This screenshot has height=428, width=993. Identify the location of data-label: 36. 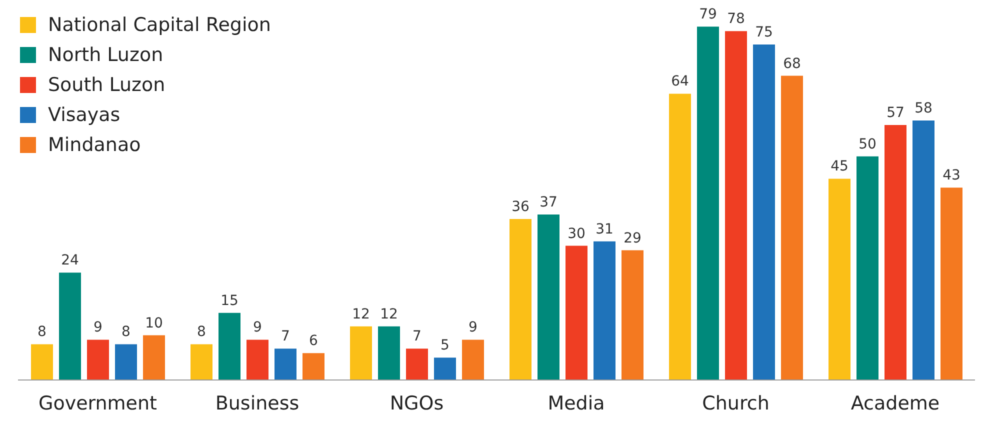
(521, 206).